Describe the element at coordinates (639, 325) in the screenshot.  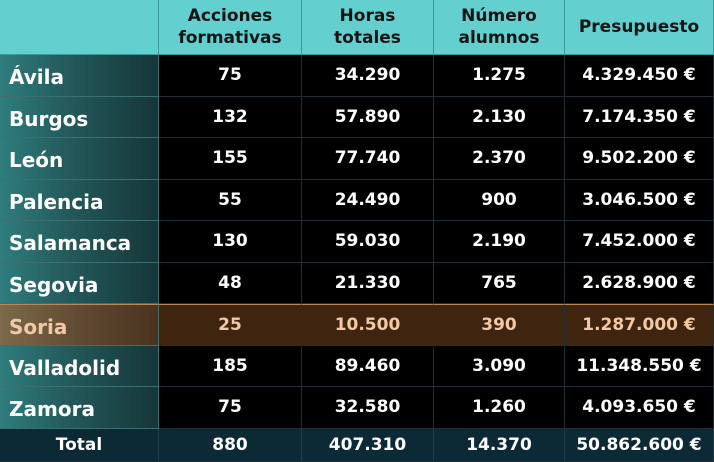
I see `cell-presupuesto: 1.287.000 €` at that location.